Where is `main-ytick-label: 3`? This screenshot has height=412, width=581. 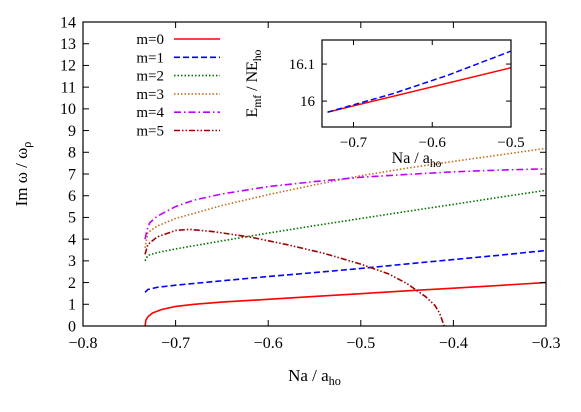 main-ytick-label: 3 is located at coordinates (72, 261).